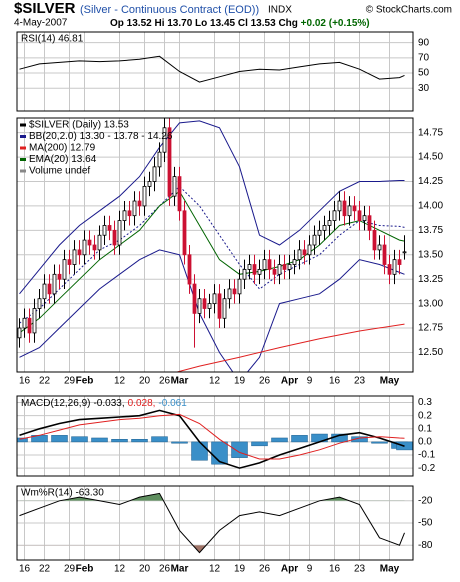 The height and width of the screenshot is (582, 460). What do you see at coordinates (430, 132) in the screenshot?
I see `y-tick-label: 14.75` at bounding box center [430, 132].